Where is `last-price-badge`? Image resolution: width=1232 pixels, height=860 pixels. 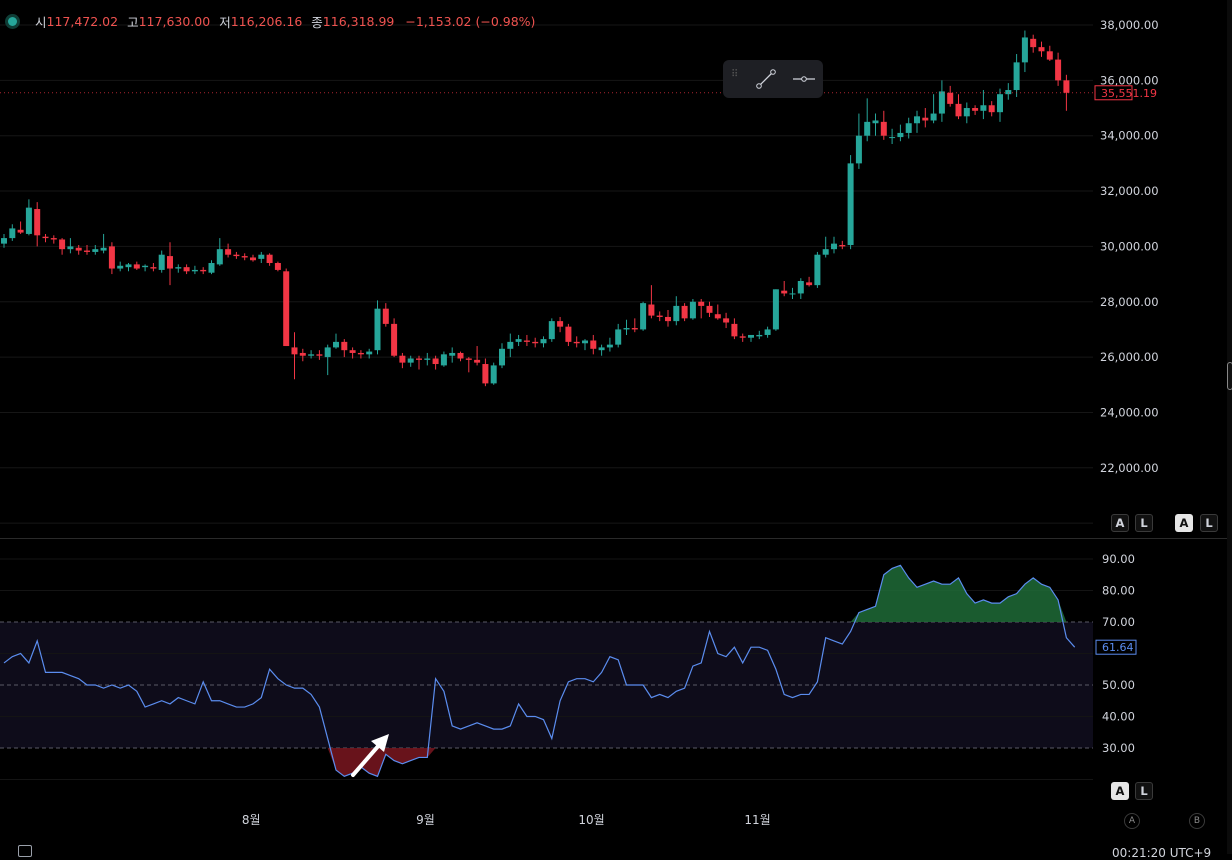
last-price-badge is located at coordinates (1113, 93).